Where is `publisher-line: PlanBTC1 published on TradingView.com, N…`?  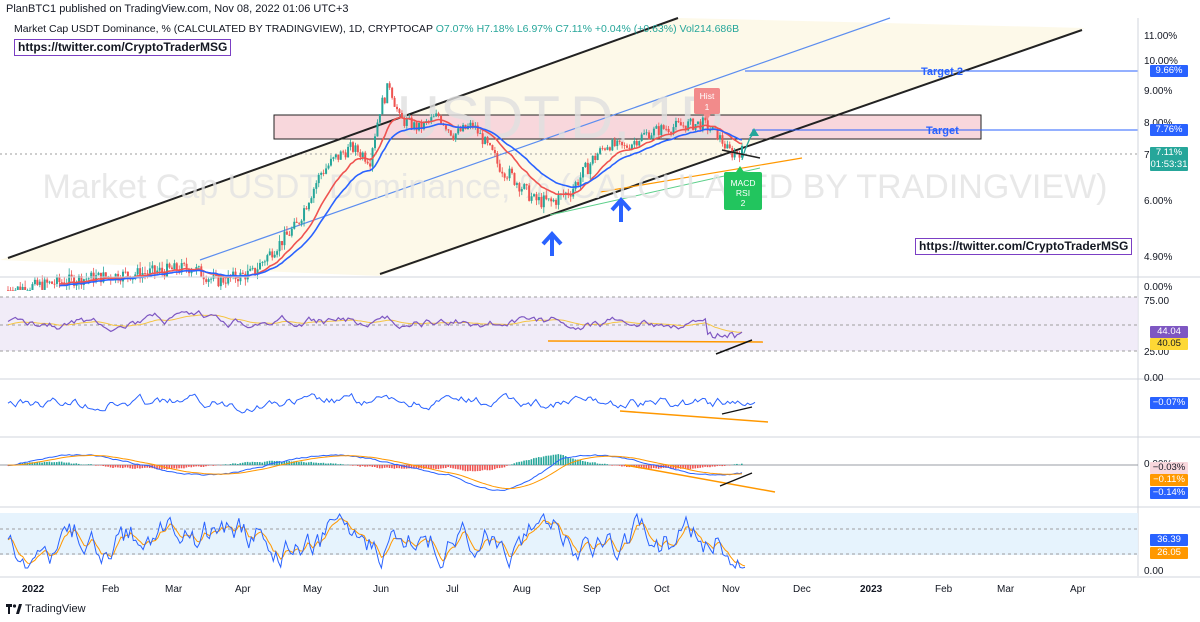
publisher-line: PlanBTC1 published on TradingView.com, N… is located at coordinates (177, 9).